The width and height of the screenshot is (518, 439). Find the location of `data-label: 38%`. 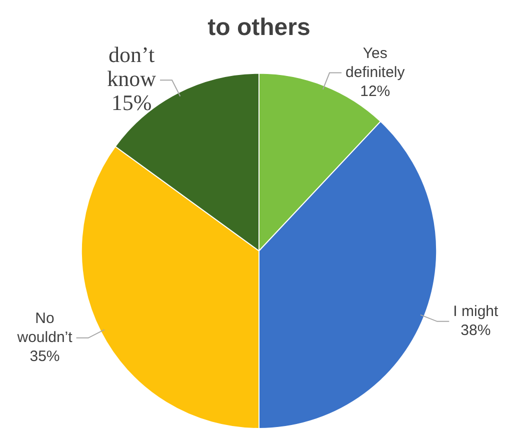

data-label: 38% is located at coordinates (475, 331).